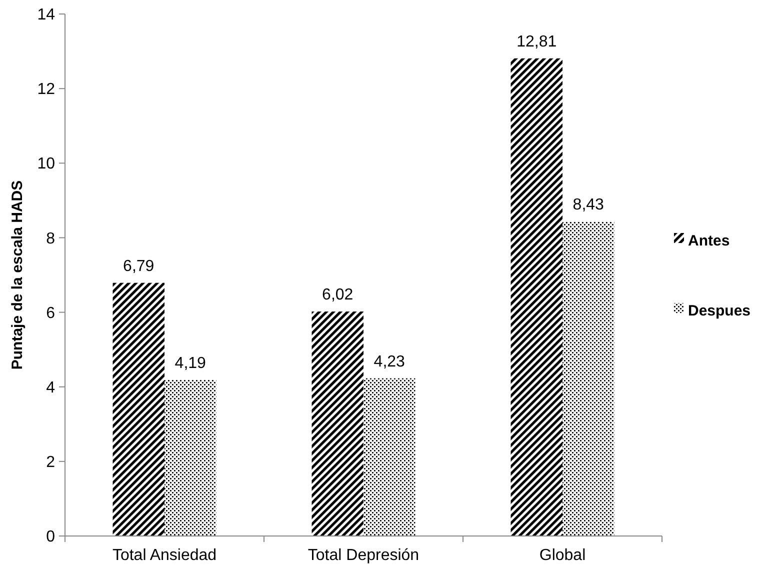 This screenshot has width=762, height=571. I want to click on data-label: 6,02, so click(338, 295).